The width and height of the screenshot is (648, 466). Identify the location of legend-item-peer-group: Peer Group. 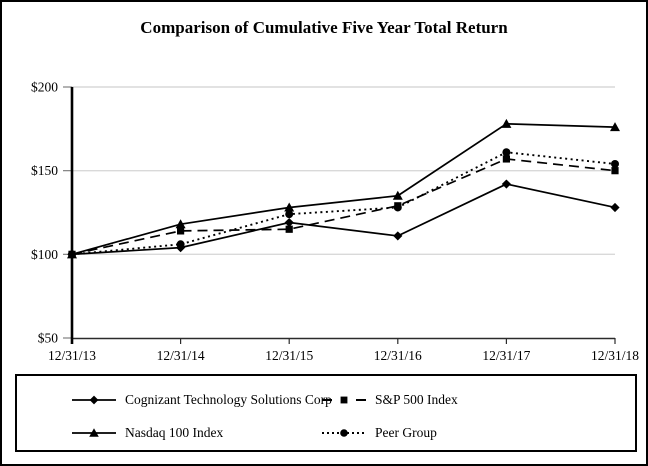
(379, 433).